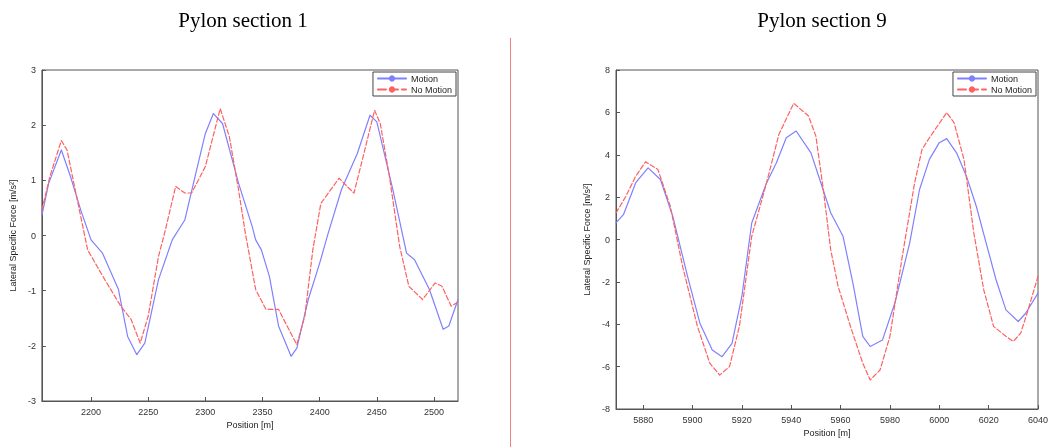  Describe the element at coordinates (939, 419) in the screenshot. I see `x-tick-label: 6000` at that location.